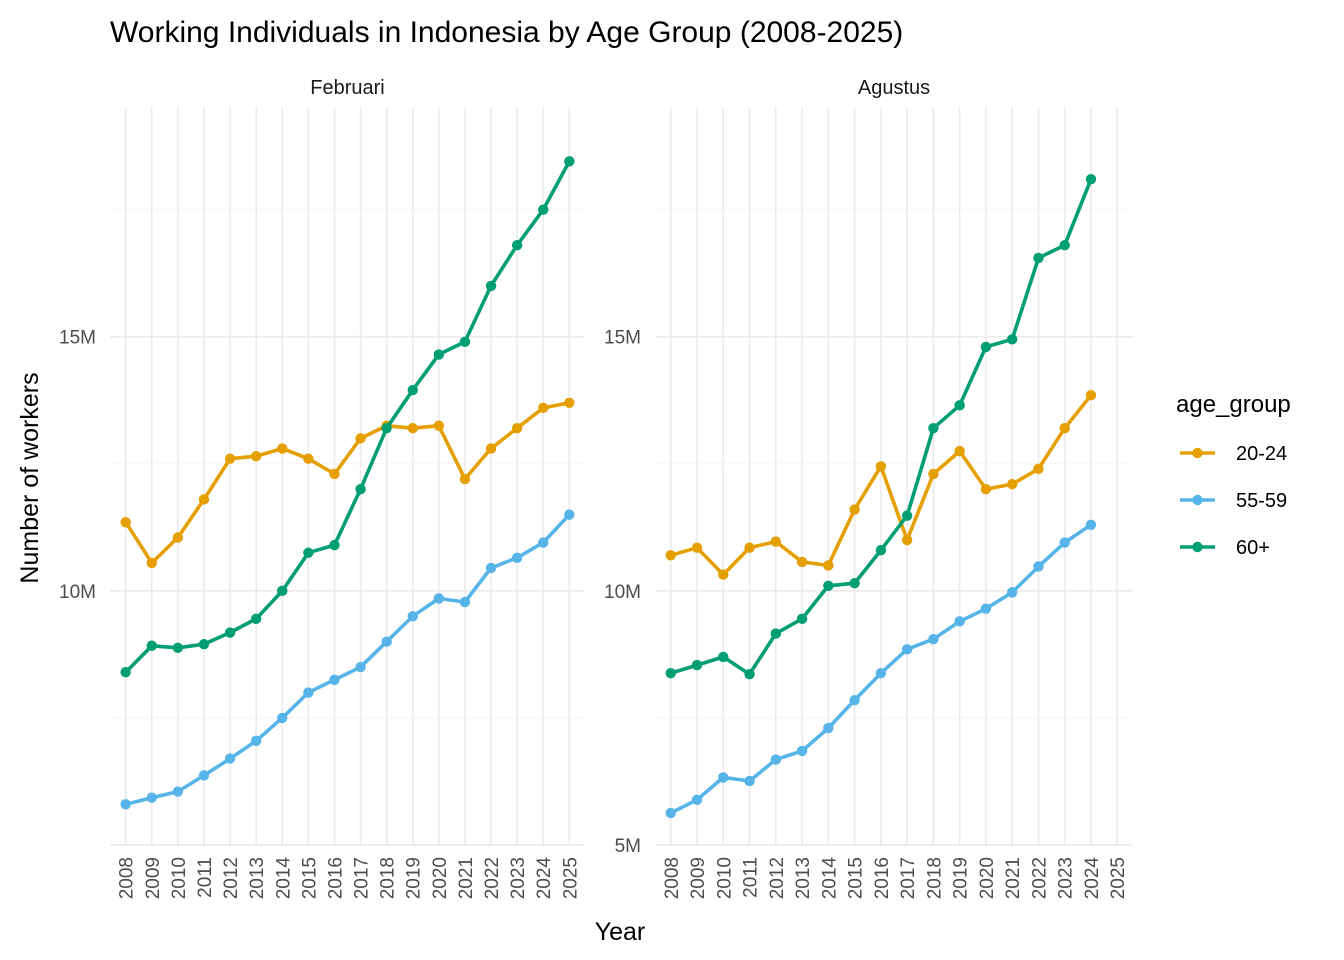  Describe the element at coordinates (231, 878) in the screenshot. I see `x-tick-label: 2012` at that location.